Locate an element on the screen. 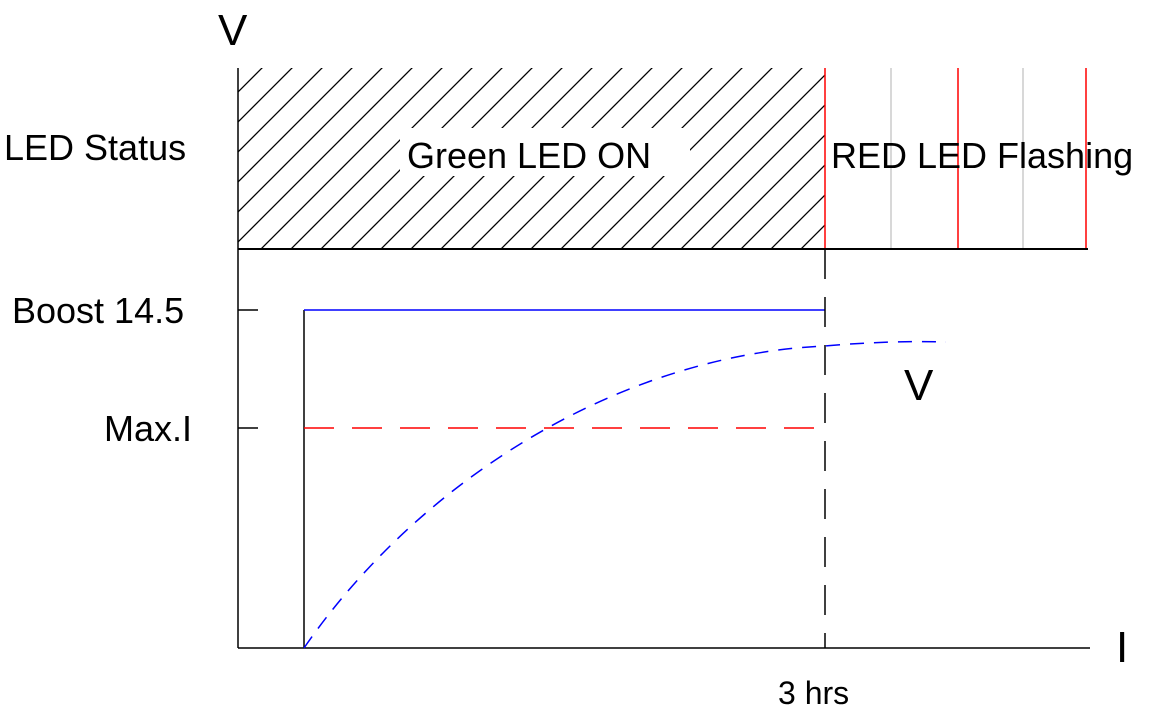 The image size is (1170, 716). boost-label: Boost 14.5 is located at coordinates (98, 310).